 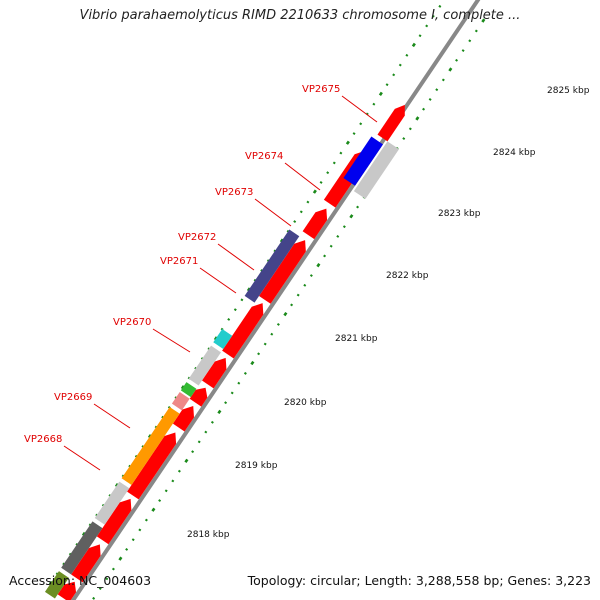 What do you see at coordinates (56, 585) in the screenshot?
I see `gene-block-olive` at bounding box center [56, 585].